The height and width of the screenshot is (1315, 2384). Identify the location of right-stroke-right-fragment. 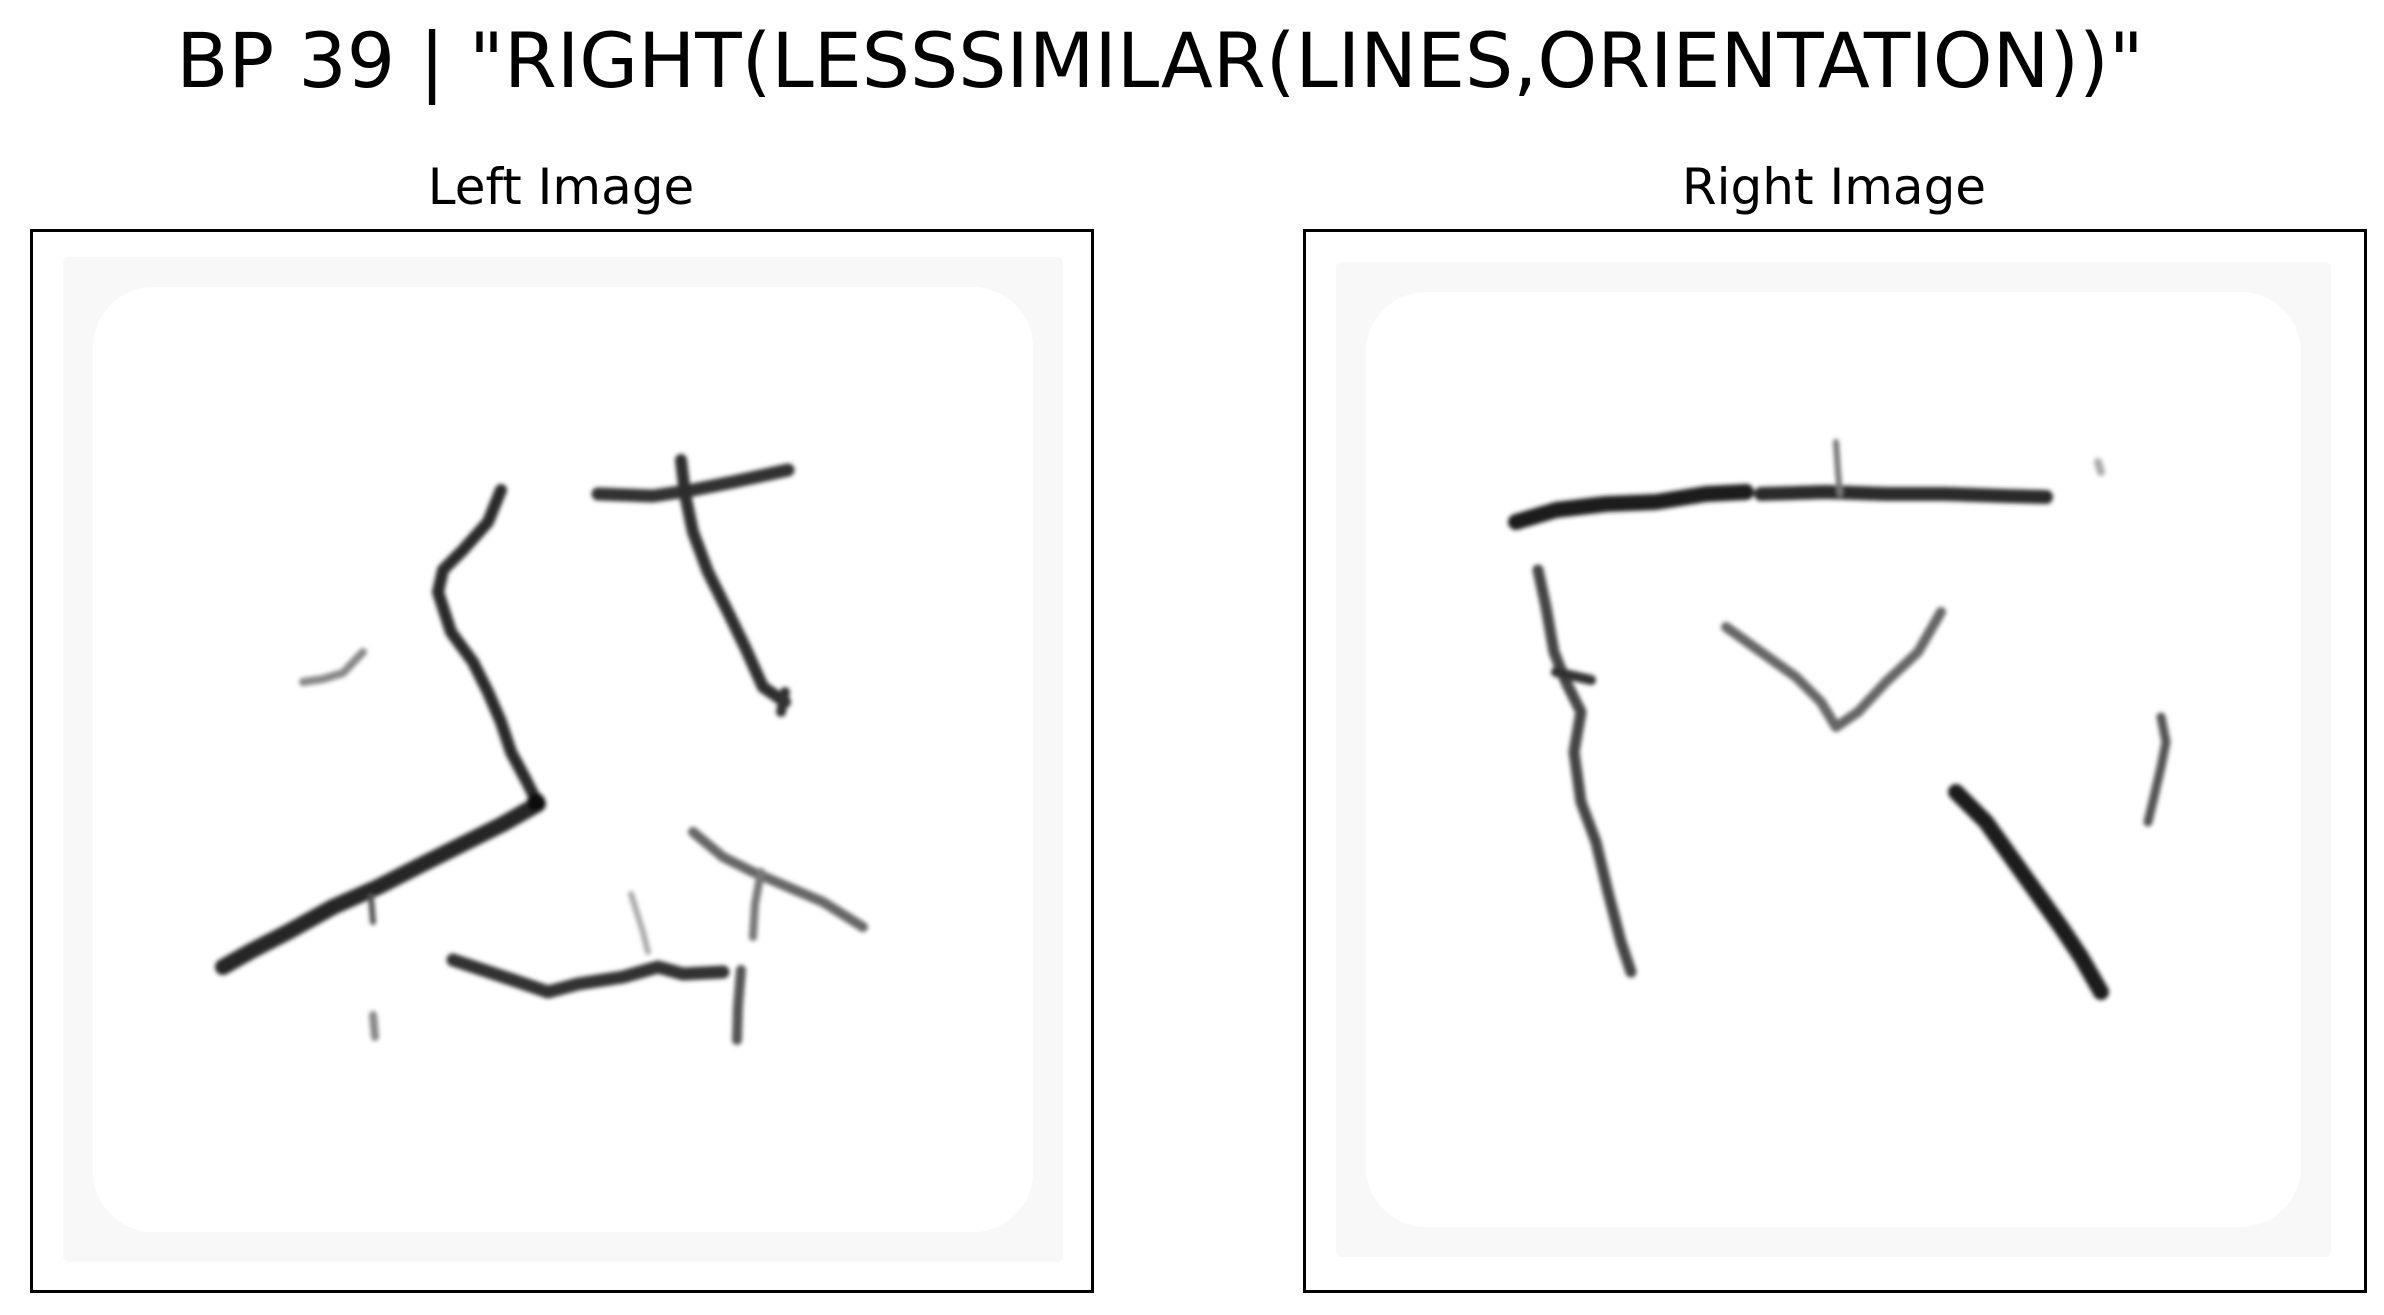
(2157, 769).